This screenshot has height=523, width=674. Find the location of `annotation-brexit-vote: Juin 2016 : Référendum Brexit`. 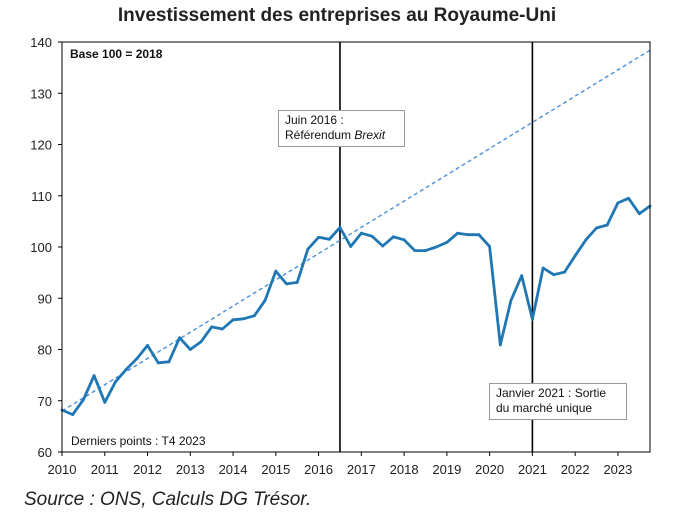

annotation-brexit-vote: Juin 2016 : Référendum Brexit is located at coordinates (341, 128).